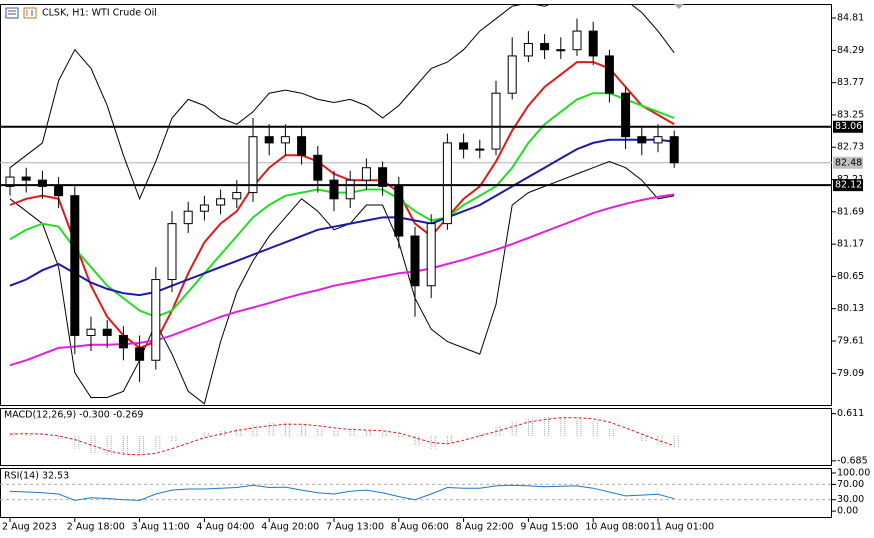 The width and height of the screenshot is (874, 538). I want to click on scroll-marker, so click(679, 6).